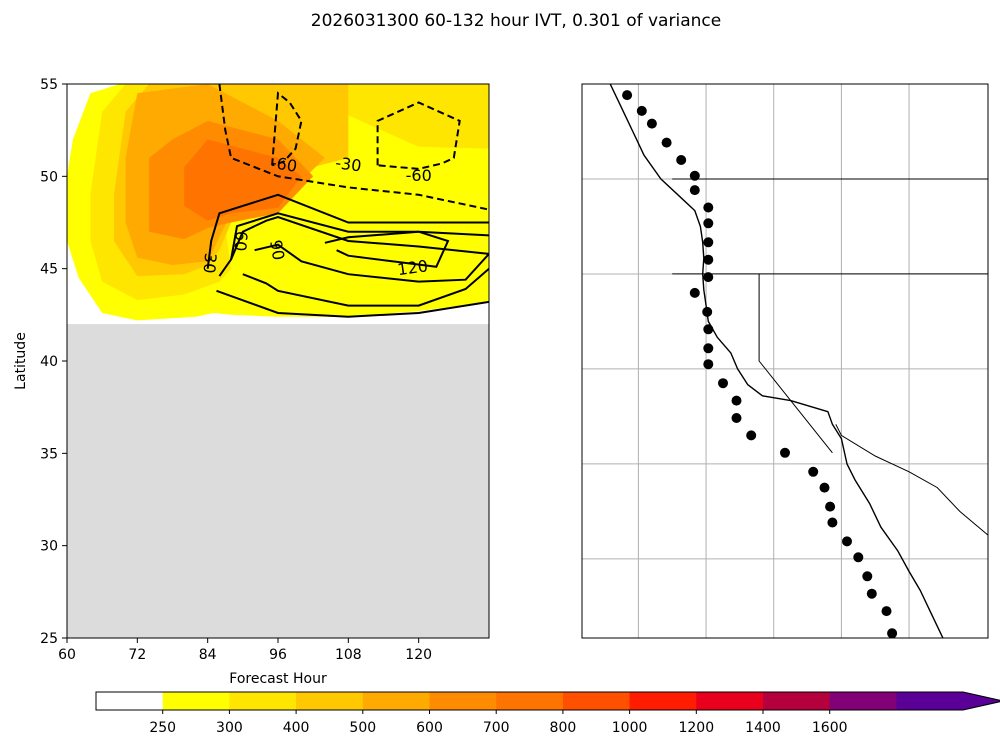  What do you see at coordinates (830, 728) in the screenshot?
I see `colorbar-tick-label: 1600` at bounding box center [830, 728].